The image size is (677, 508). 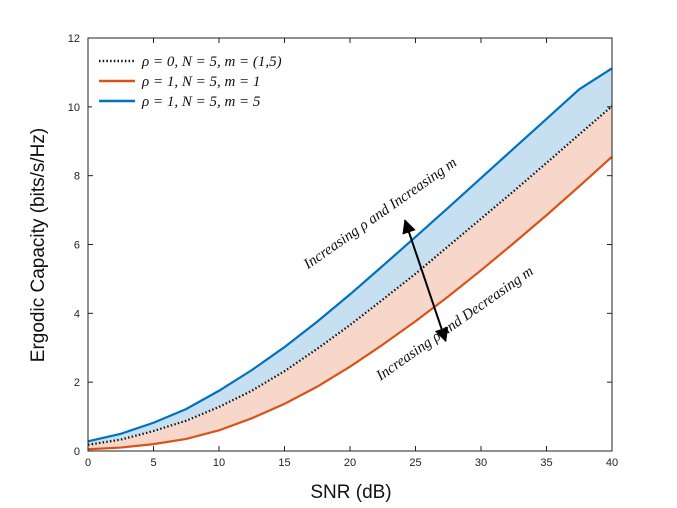 I want to click on x-tick-label: 25, so click(x=415, y=463).